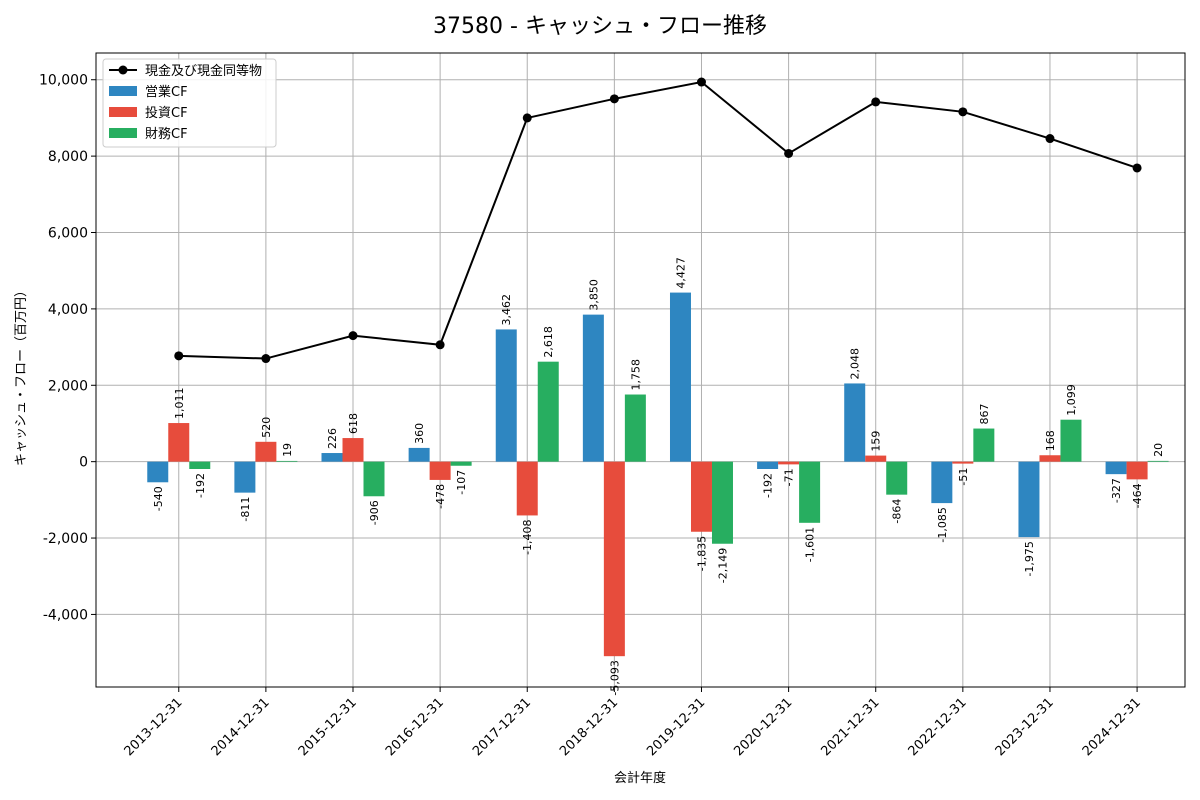  I want to click on x-tick-label: 2022-12-31, so click(938, 727).